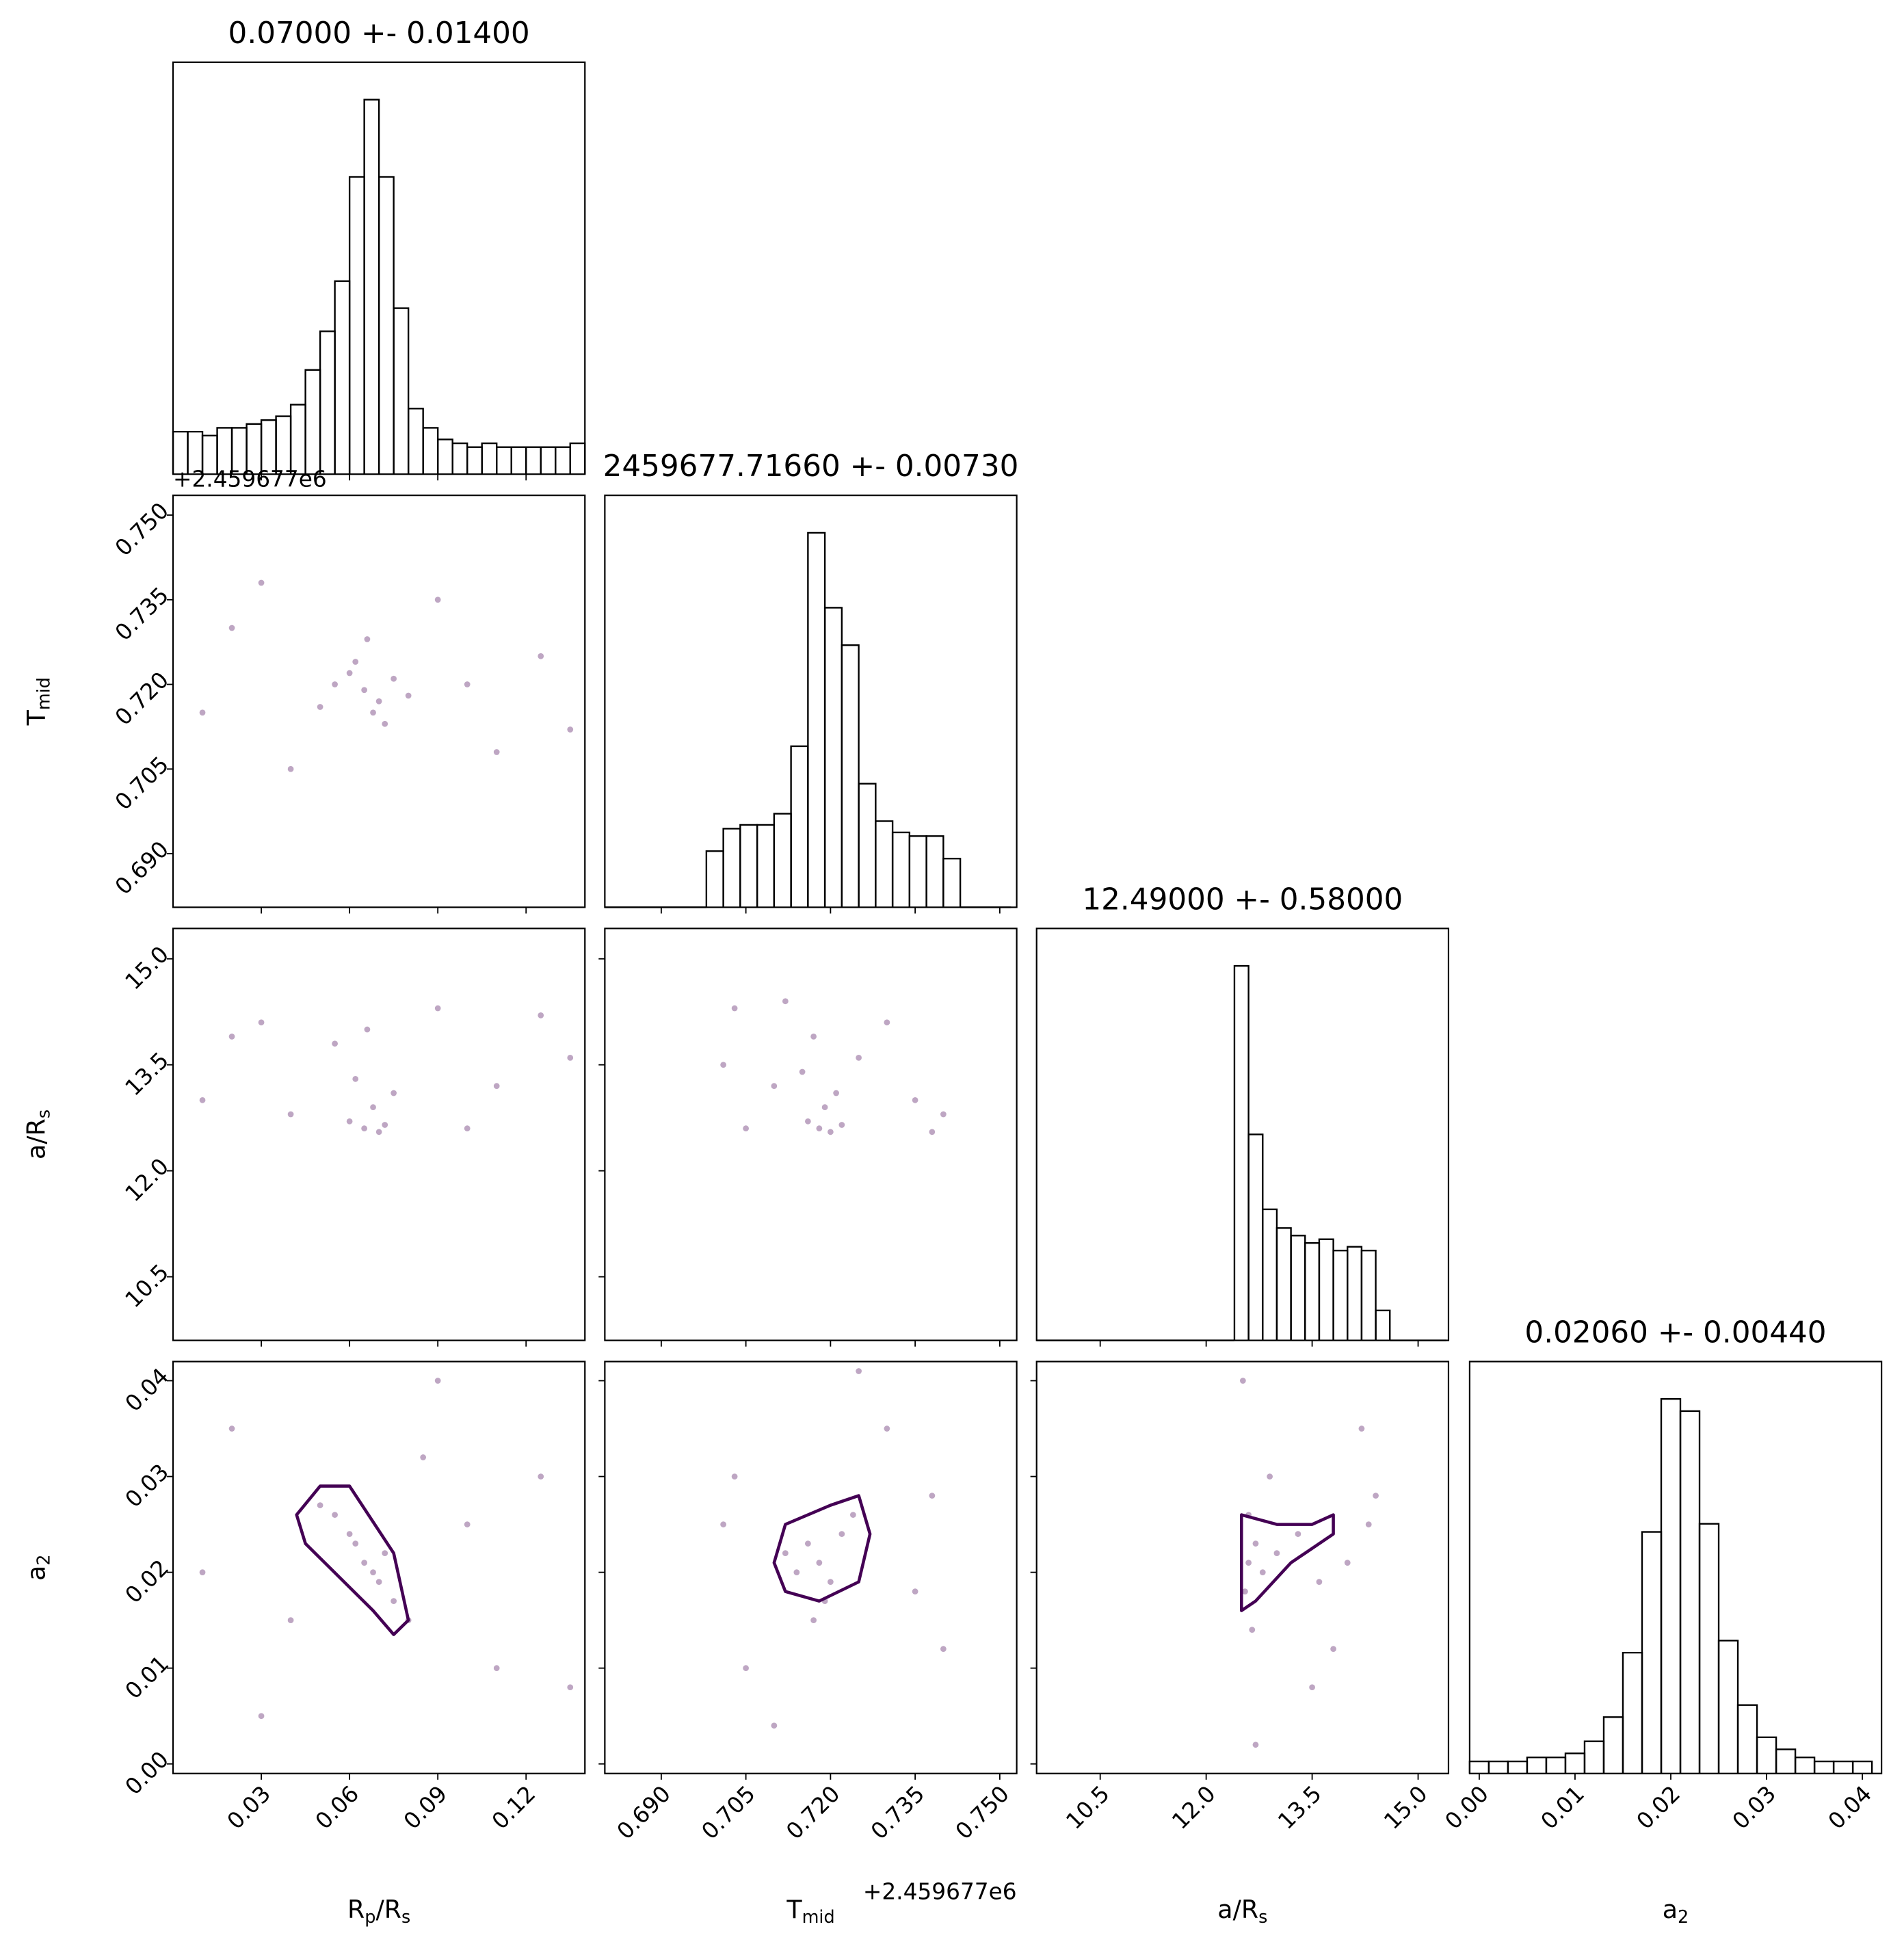 This screenshot has width=1904, height=1944. I want to click on label-text: a/R, so click(36, 1138).